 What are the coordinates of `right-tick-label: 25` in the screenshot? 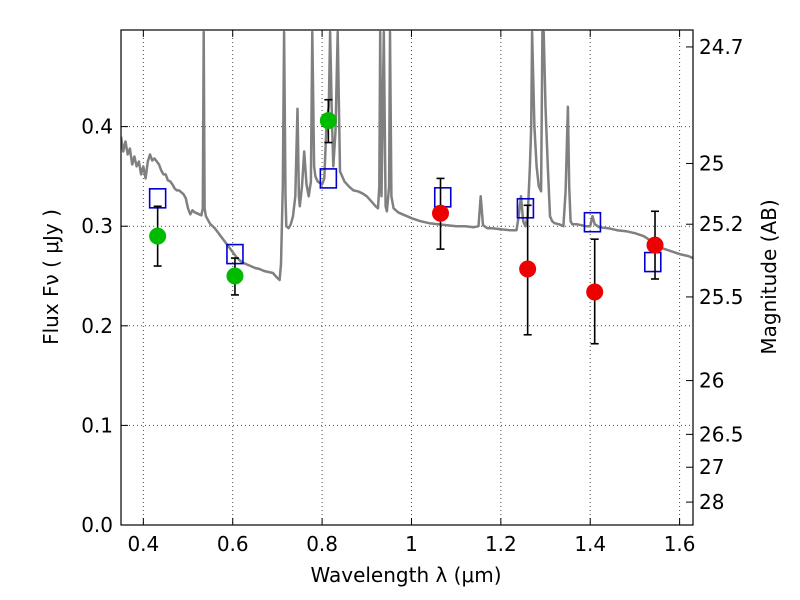 It's located at (711, 163).